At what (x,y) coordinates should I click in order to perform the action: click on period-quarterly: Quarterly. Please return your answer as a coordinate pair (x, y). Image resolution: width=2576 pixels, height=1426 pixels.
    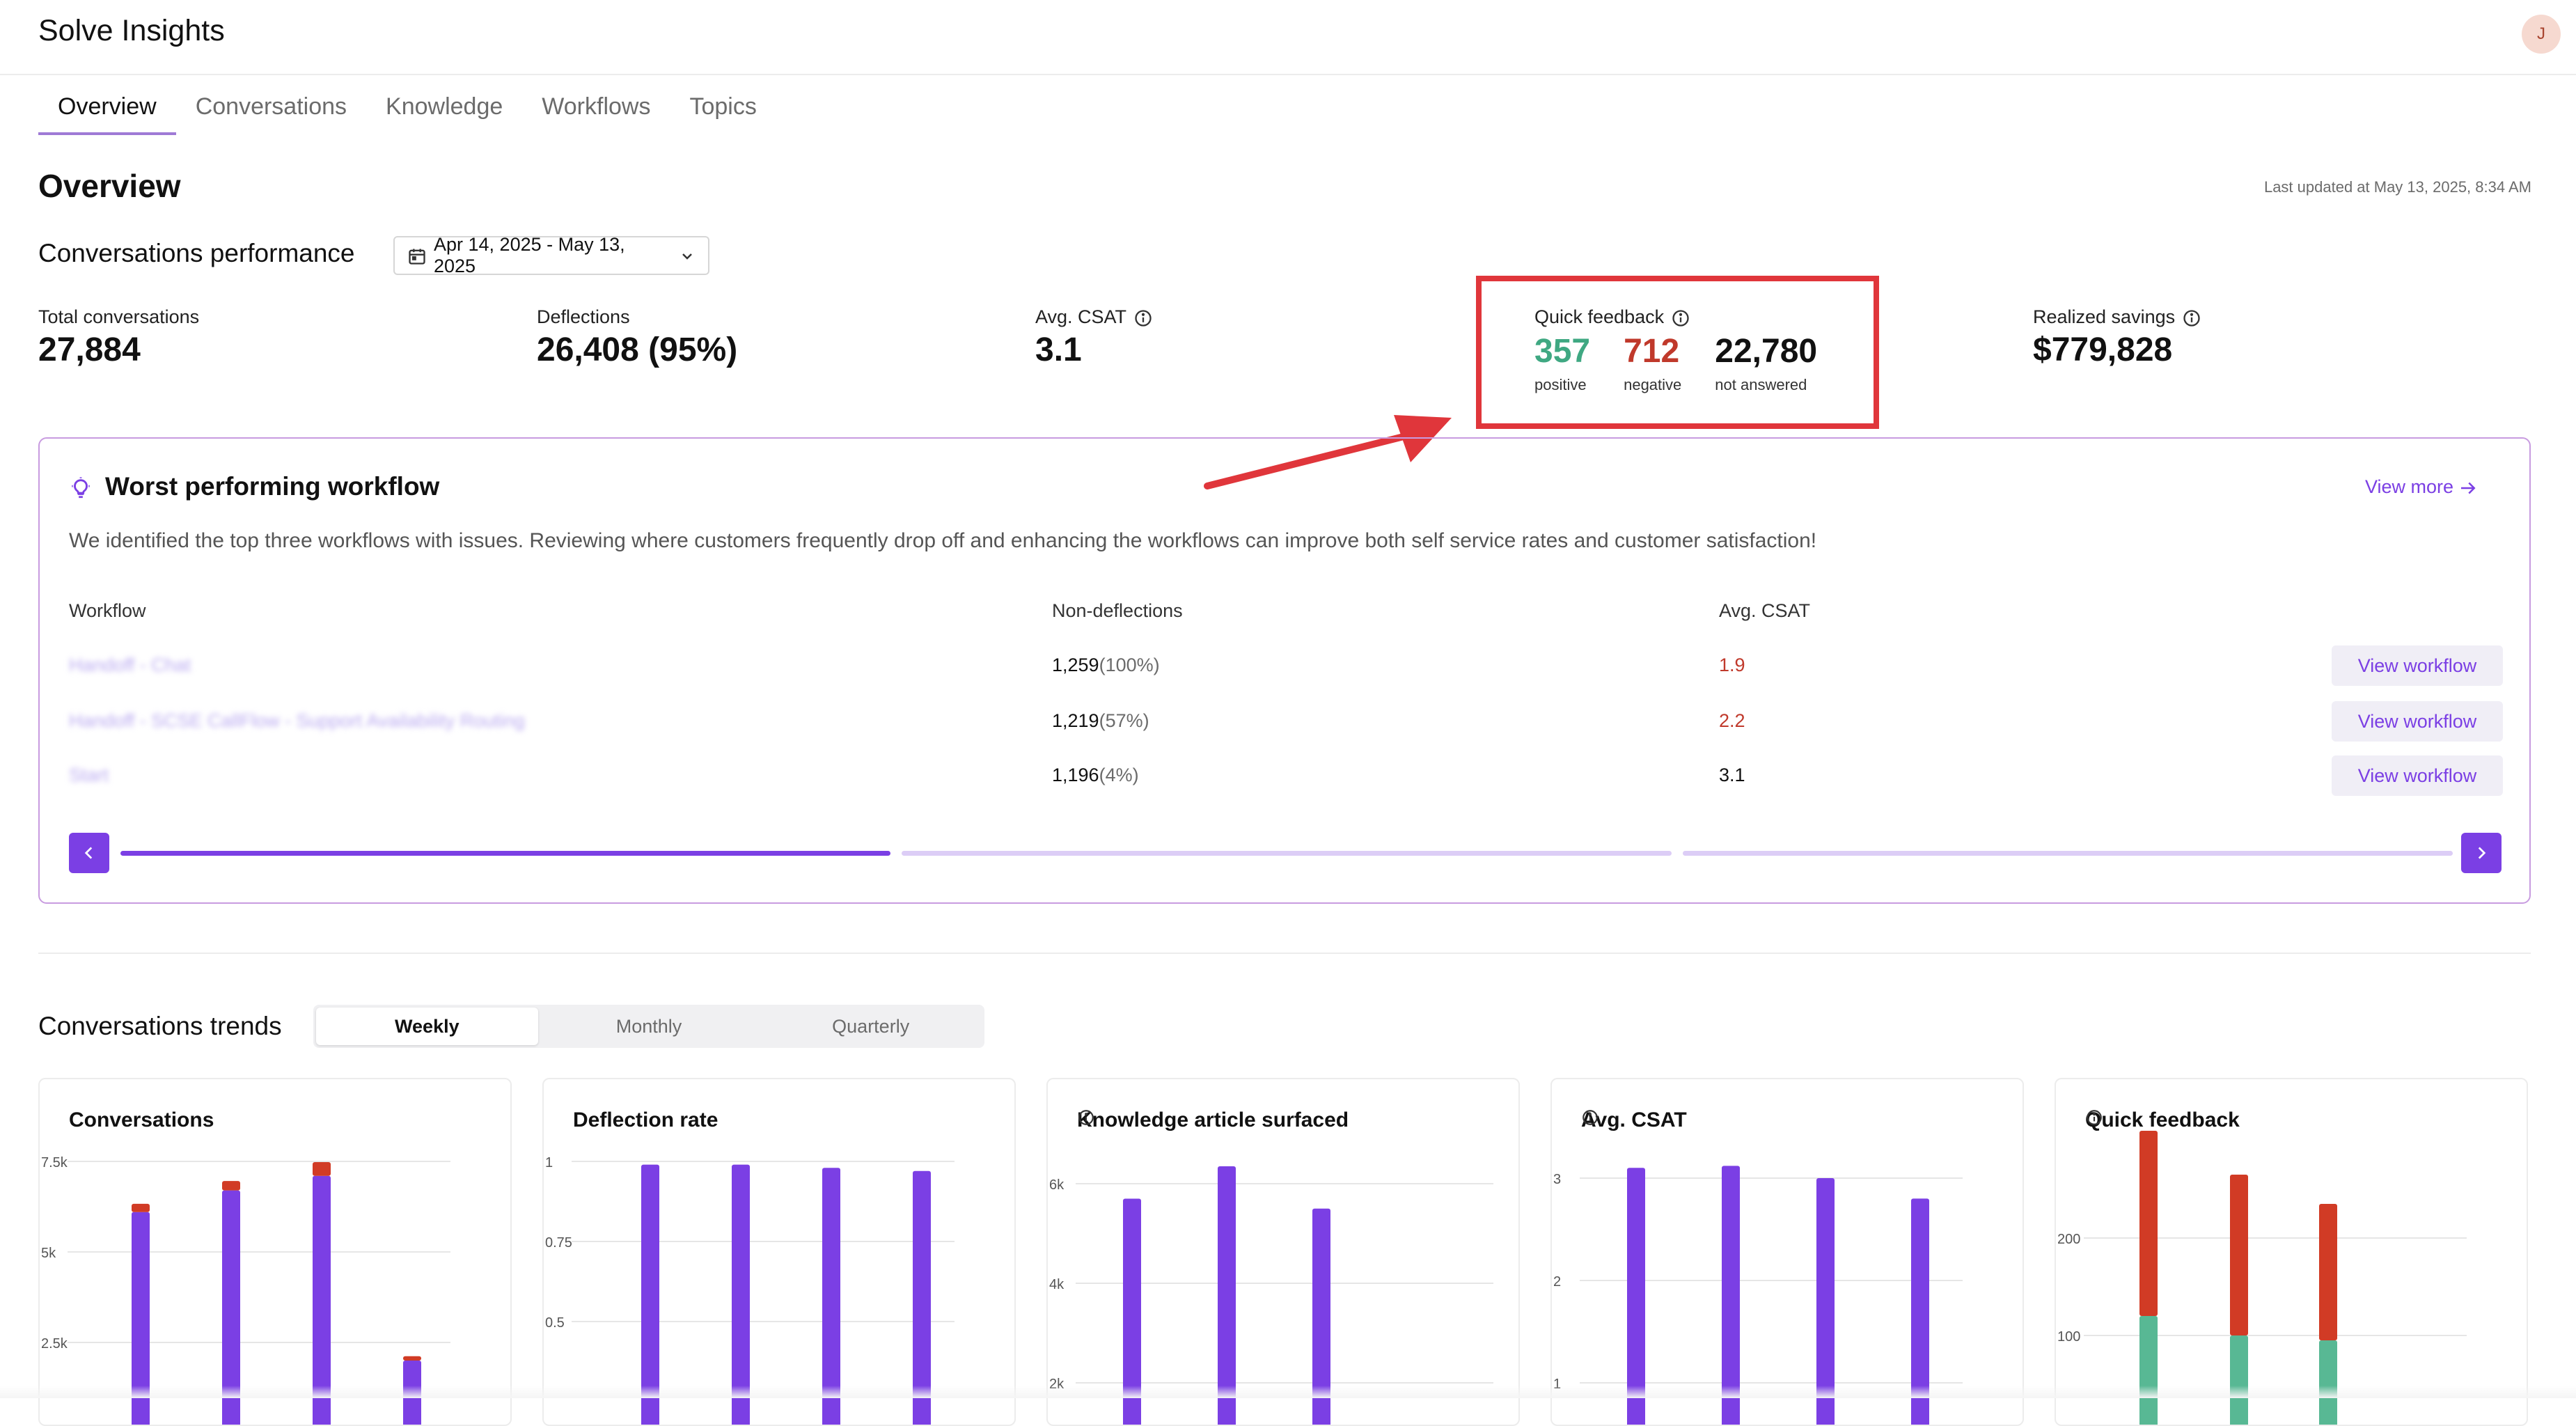
    Looking at the image, I should click on (871, 1026).